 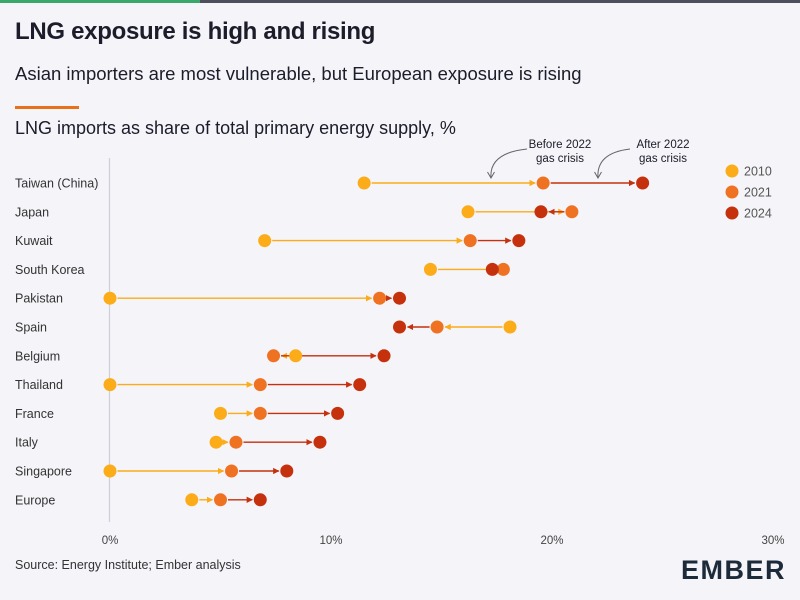 What do you see at coordinates (220, 413) in the screenshot?
I see `point-2010-france` at bounding box center [220, 413].